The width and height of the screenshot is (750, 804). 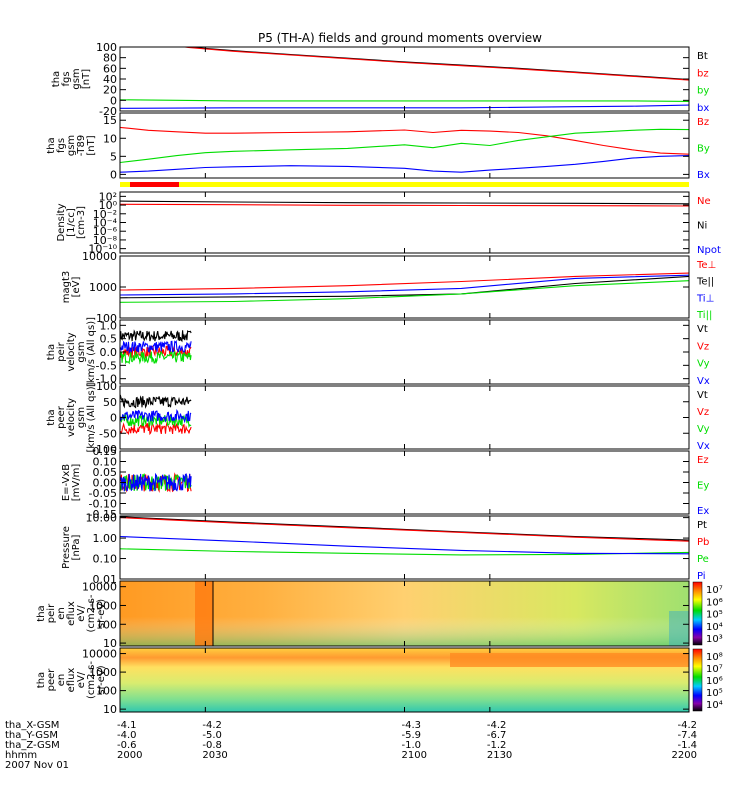 I want to click on x-tick-value: -5.0, so click(x=212, y=735).